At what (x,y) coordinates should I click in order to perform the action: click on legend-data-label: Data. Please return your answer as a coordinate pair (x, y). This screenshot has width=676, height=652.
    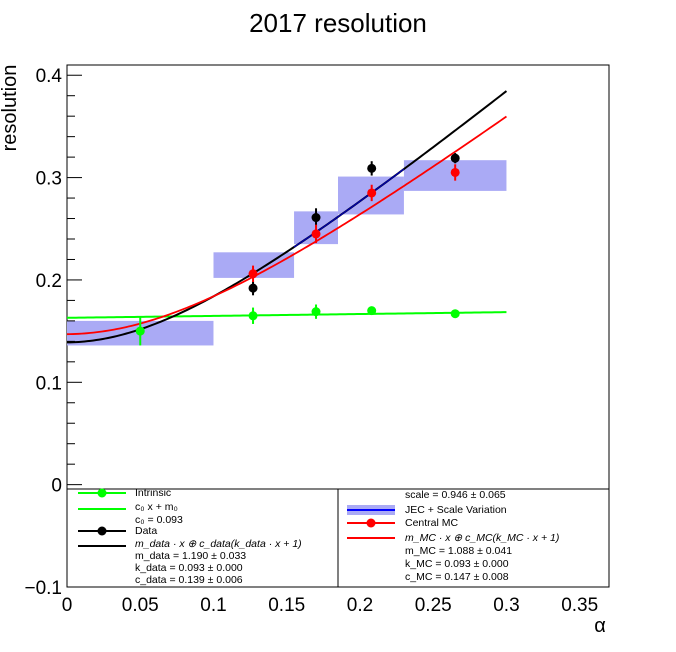
    Looking at the image, I should click on (146, 531).